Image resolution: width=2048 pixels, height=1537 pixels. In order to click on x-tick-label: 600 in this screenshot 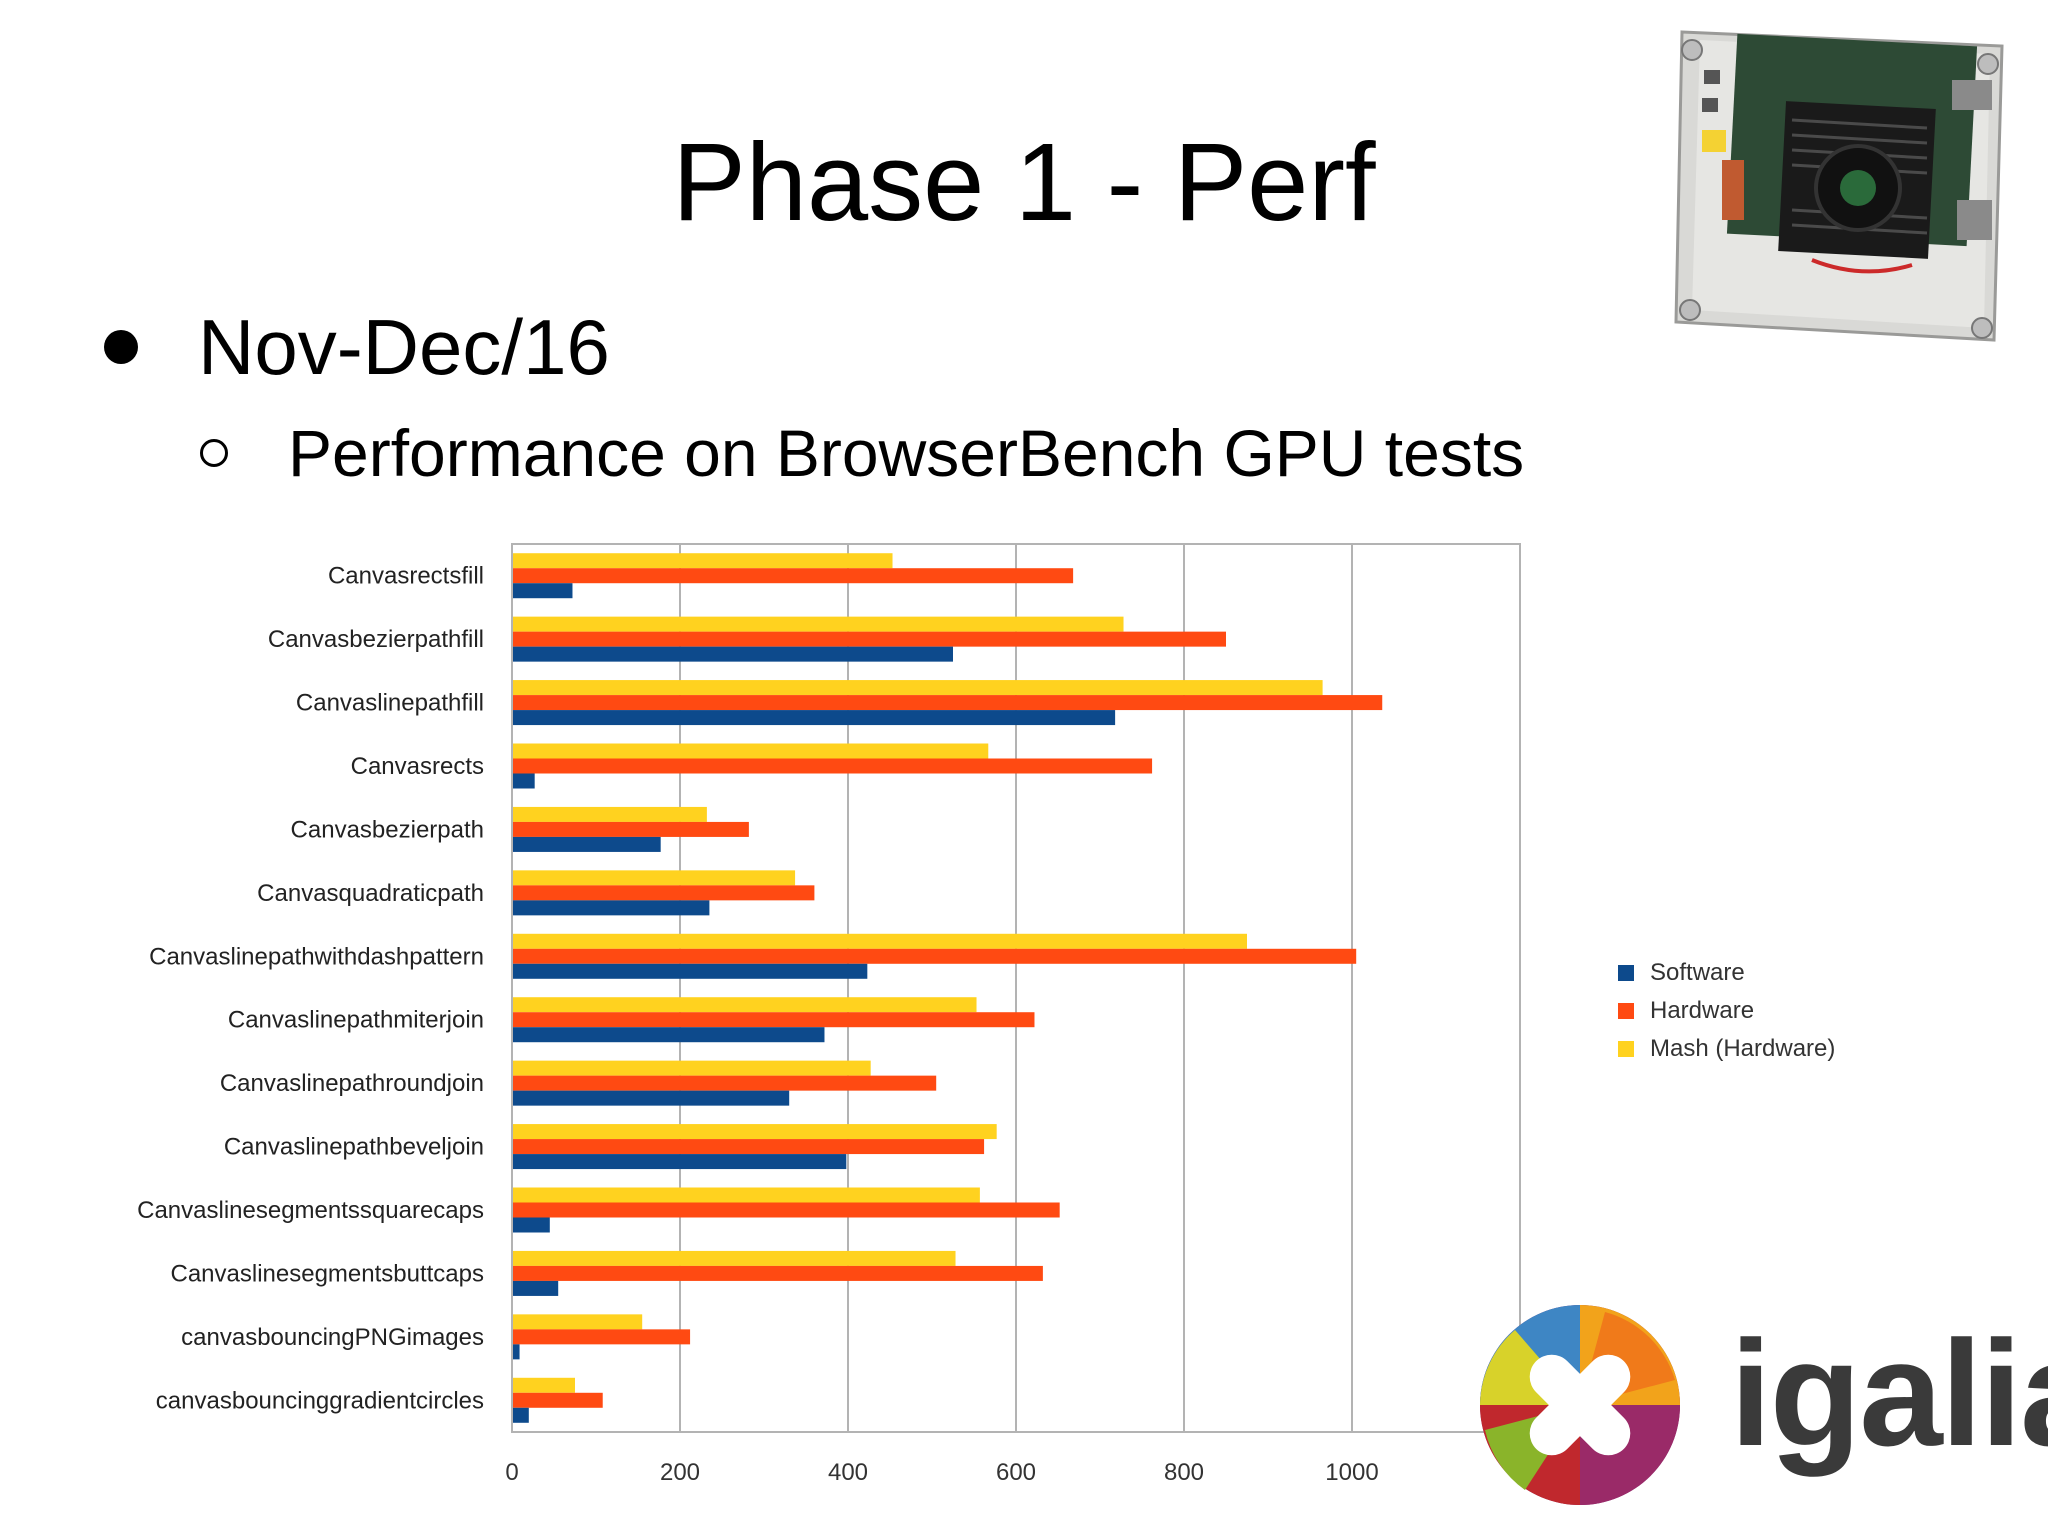, I will do `click(1016, 1472)`.